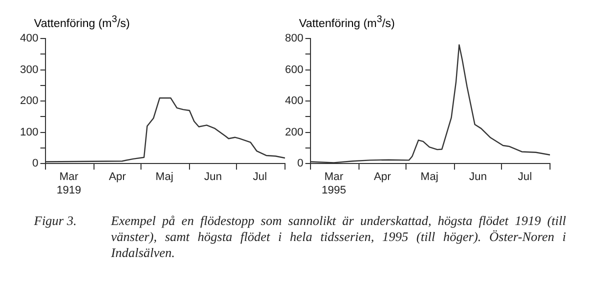 The image size is (605, 293). Describe the element at coordinates (29, 70) in the screenshot. I see `y-tick-label: 300` at that location.